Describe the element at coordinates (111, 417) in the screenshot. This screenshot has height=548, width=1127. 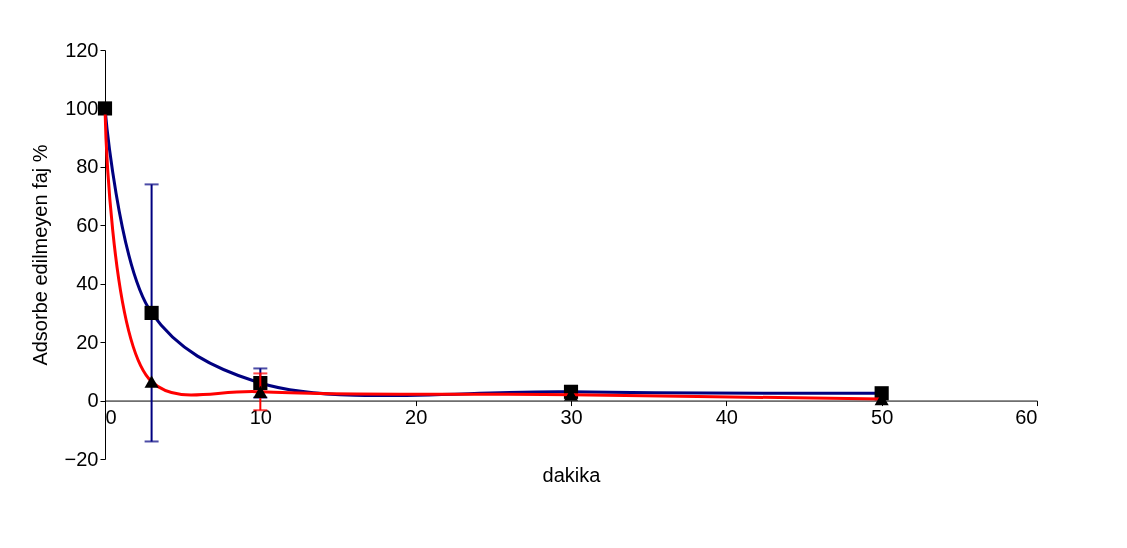
I see `x-tick-label: 0` at that location.